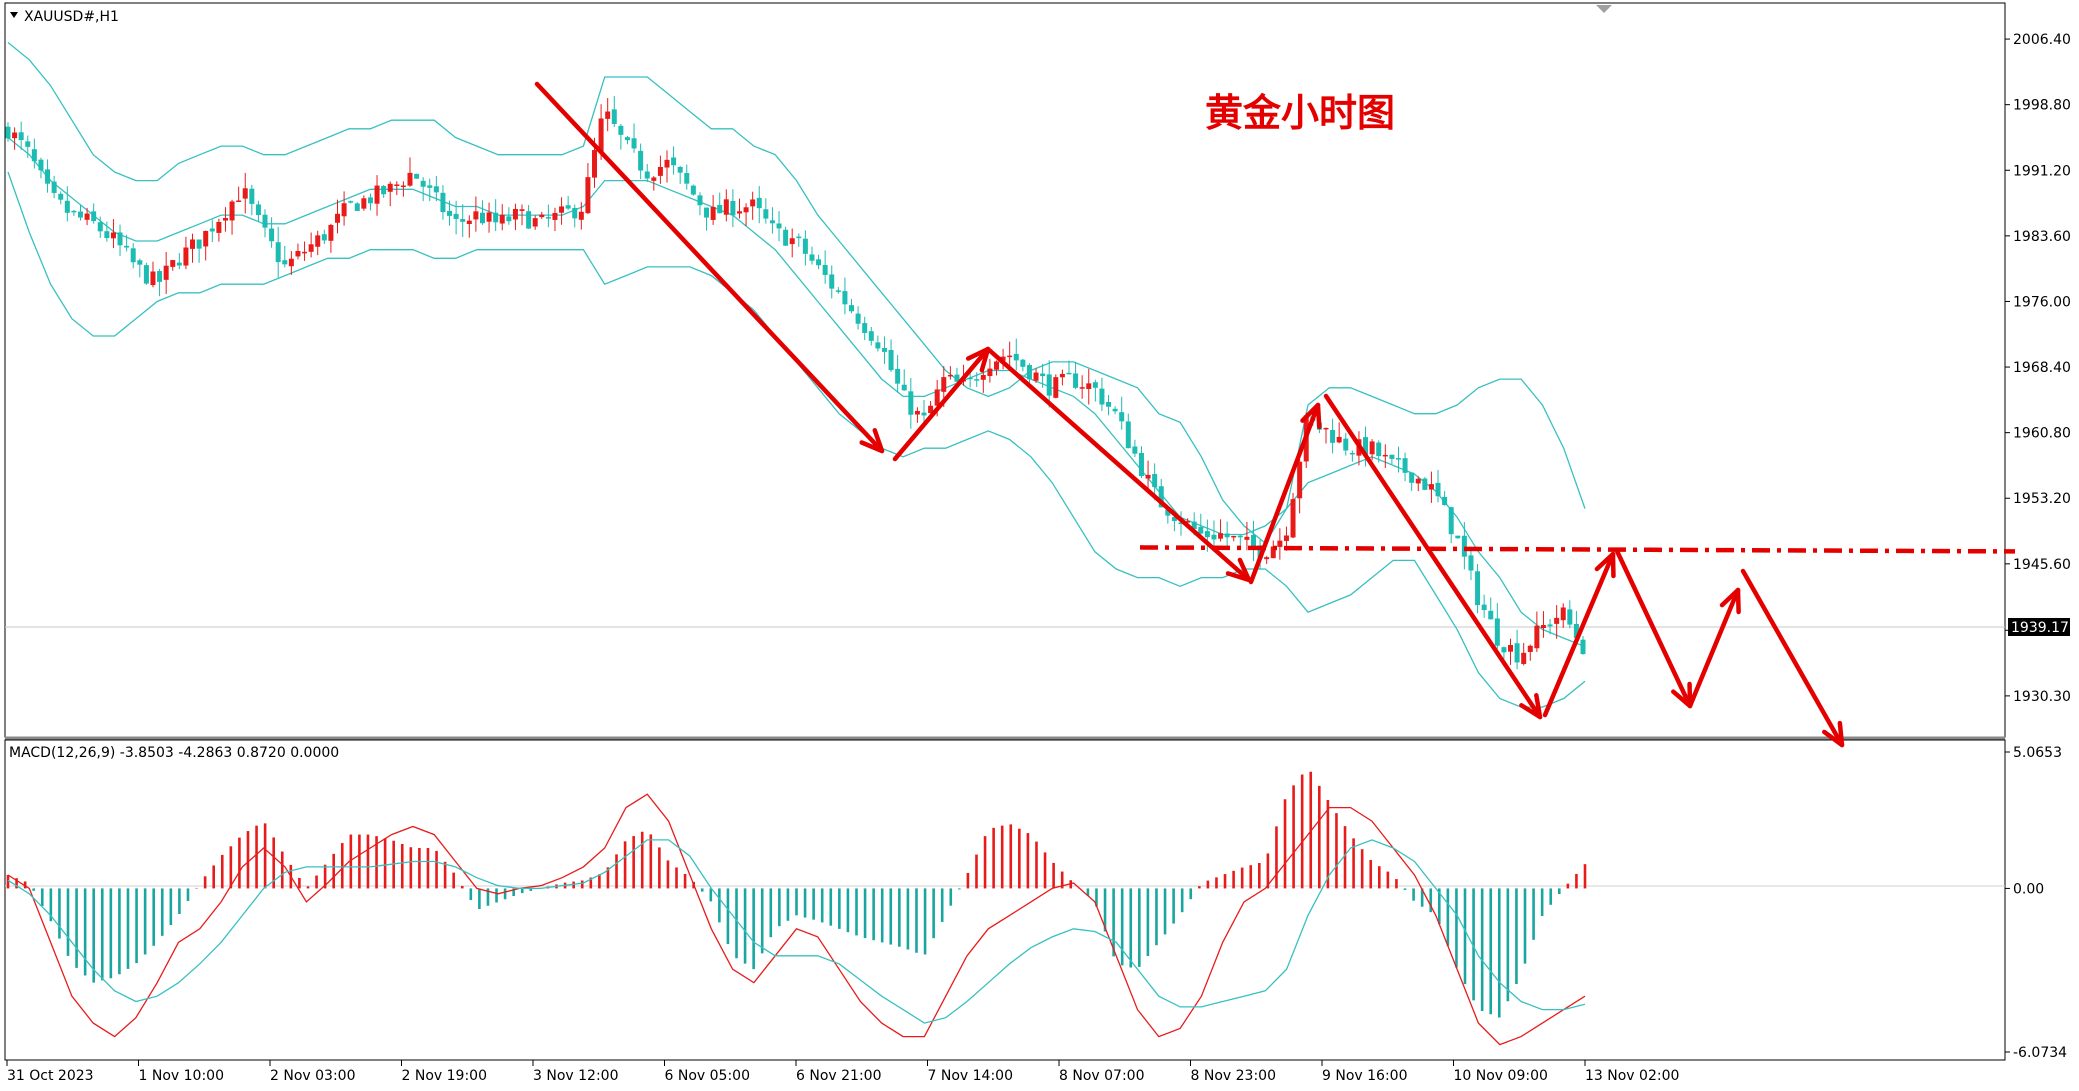  I want to click on price-tick-label: 2006.40, so click(2042, 40).